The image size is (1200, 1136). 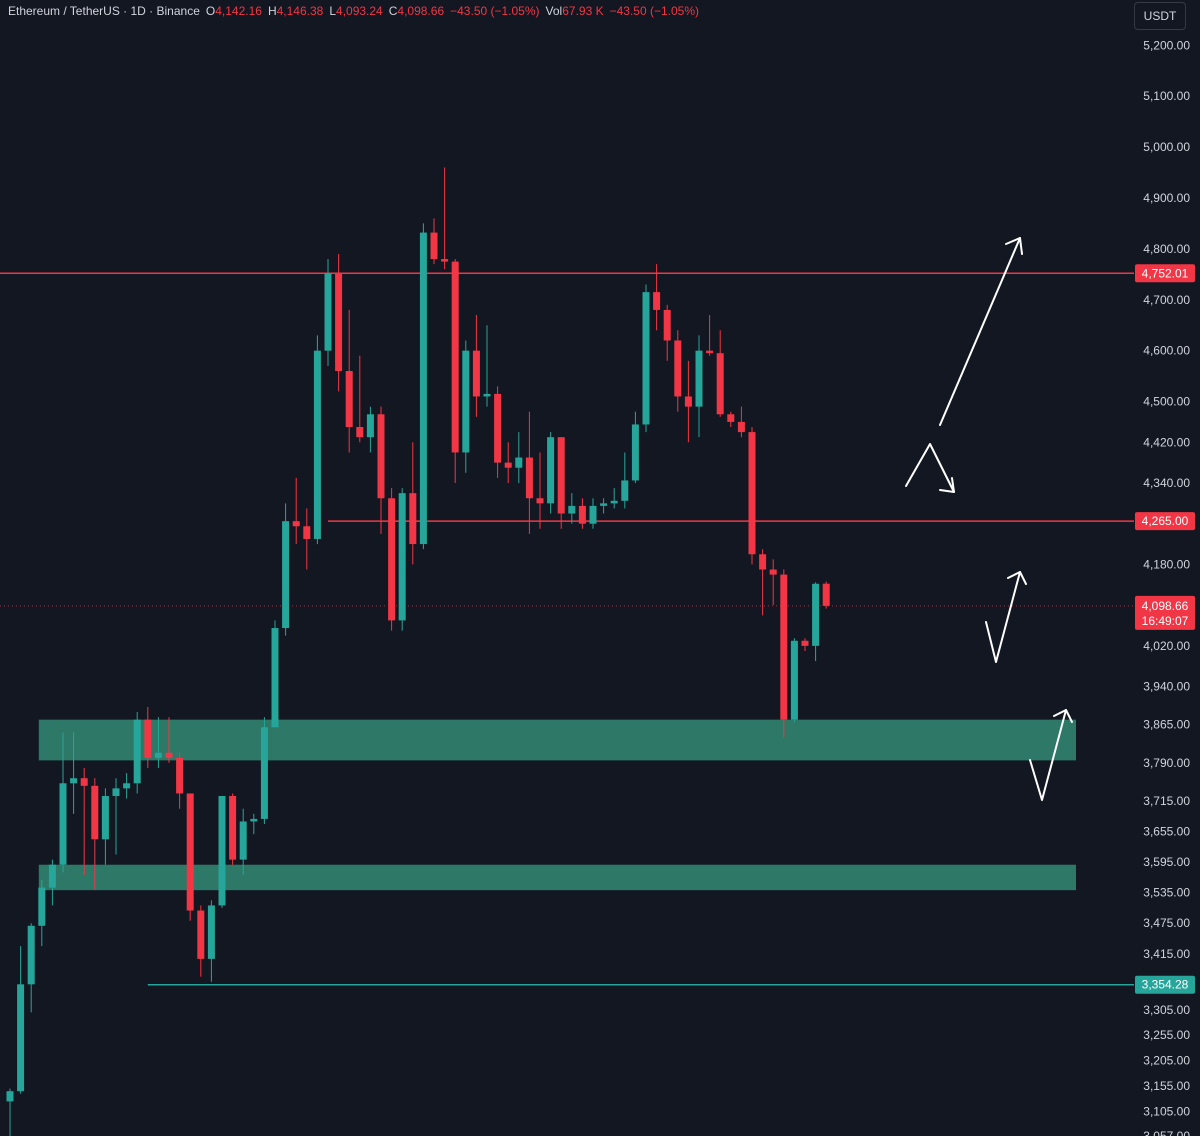 What do you see at coordinates (1166, 351) in the screenshot?
I see `price-tick-label: 4,600.00` at bounding box center [1166, 351].